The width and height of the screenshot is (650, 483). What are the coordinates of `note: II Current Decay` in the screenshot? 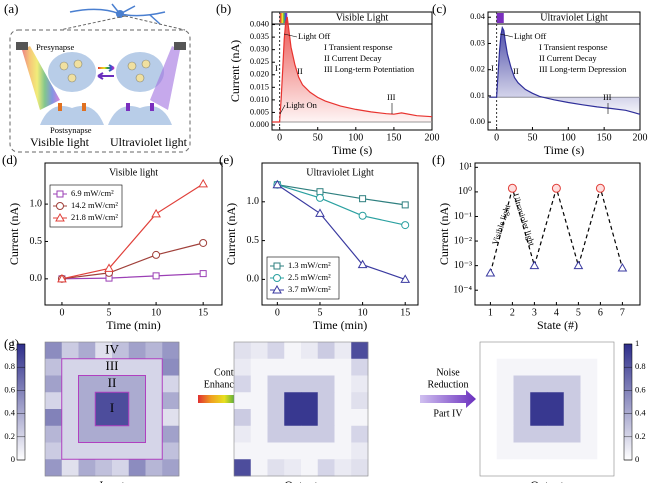 It's located at (353, 58).